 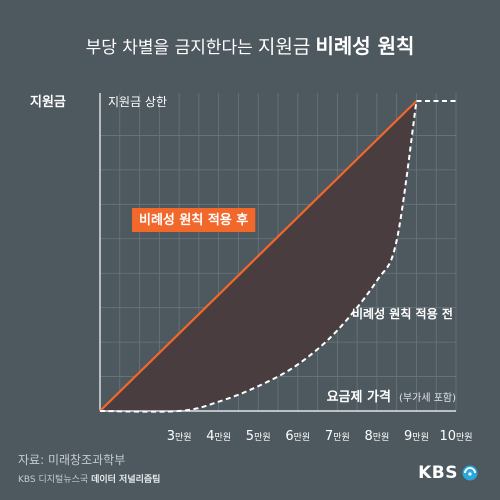 I want to click on x-tick-label: 6만원, so click(x=297, y=436).